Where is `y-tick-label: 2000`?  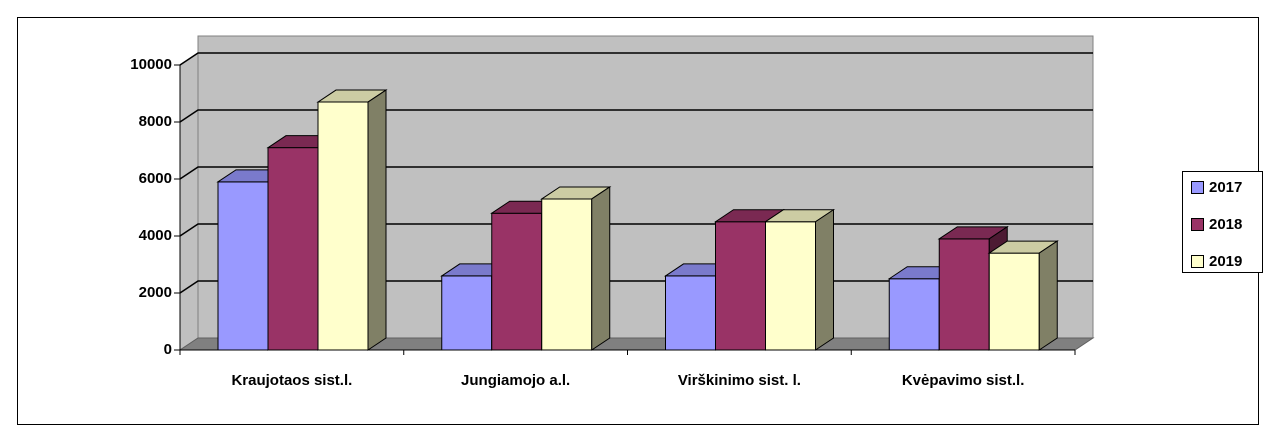
y-tick-label: 2000 is located at coordinates (155, 292).